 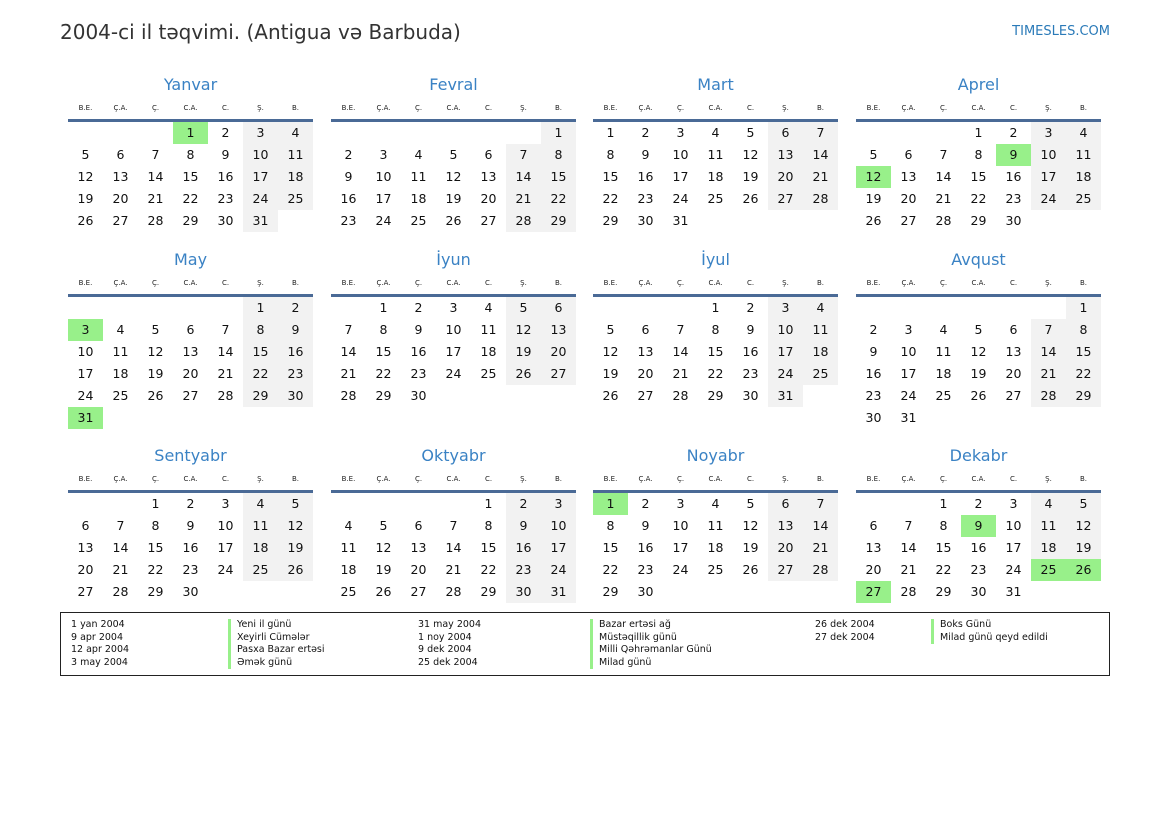 What do you see at coordinates (85, 418) in the screenshot?
I see `holiday-day-cell: 31` at bounding box center [85, 418].